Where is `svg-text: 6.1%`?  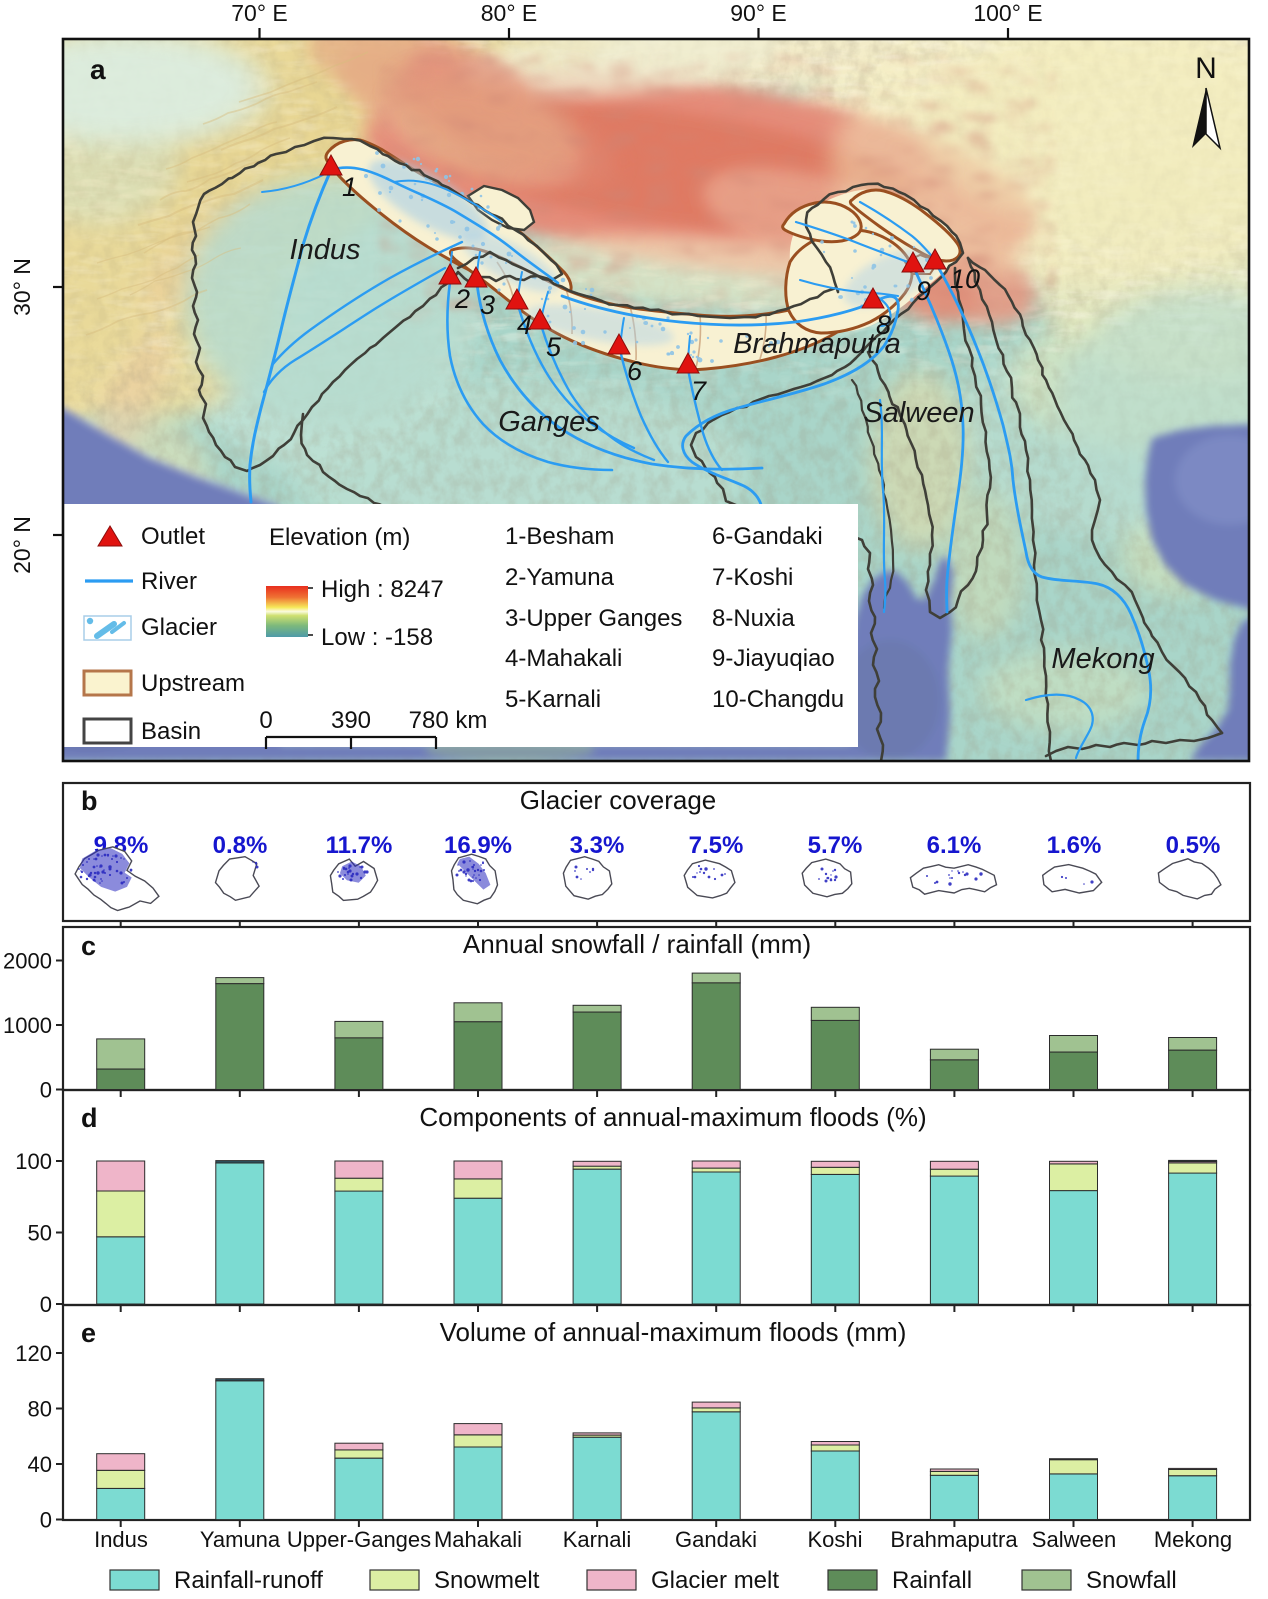 svg-text: 6.1% is located at coordinates (954, 845).